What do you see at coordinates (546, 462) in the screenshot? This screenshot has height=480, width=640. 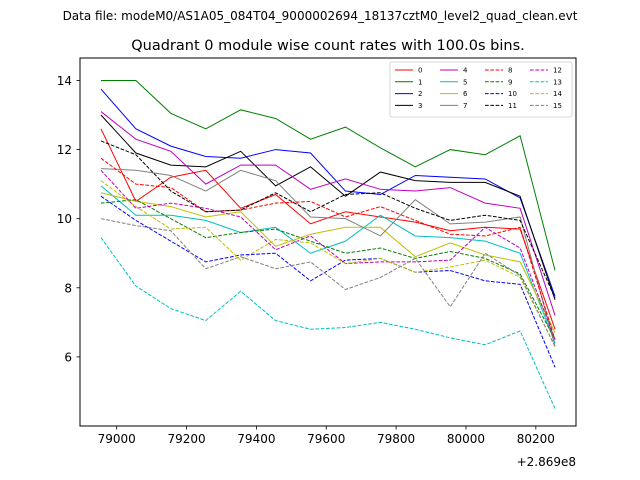 I see `x-offset-label: +2.869e8` at bounding box center [546, 462].